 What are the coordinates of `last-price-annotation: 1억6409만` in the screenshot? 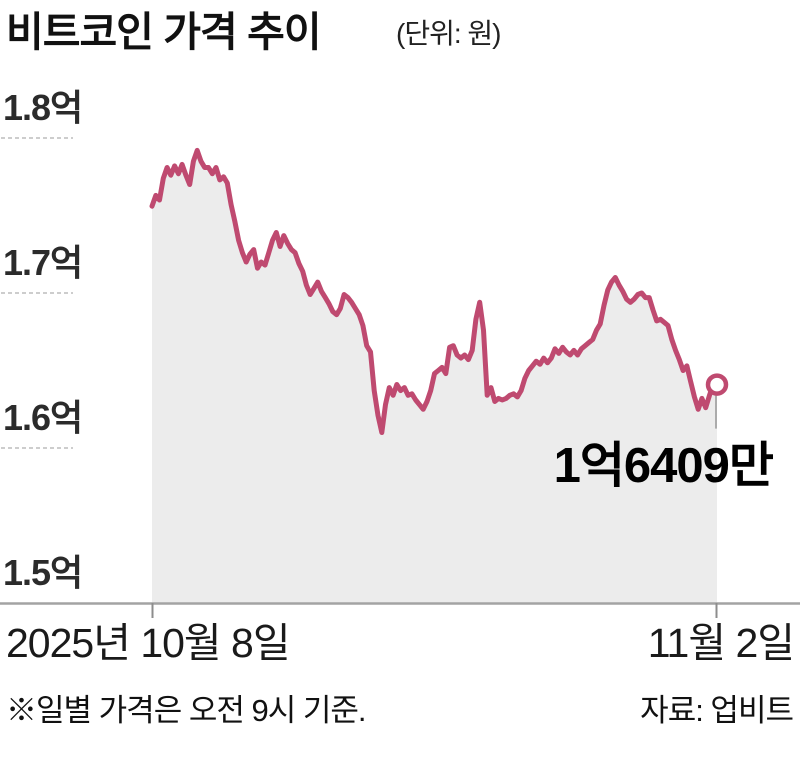 It's located at (664, 466).